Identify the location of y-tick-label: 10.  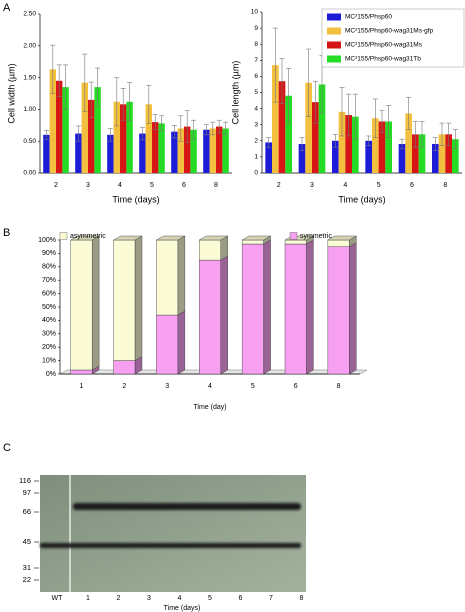
(255, 12).